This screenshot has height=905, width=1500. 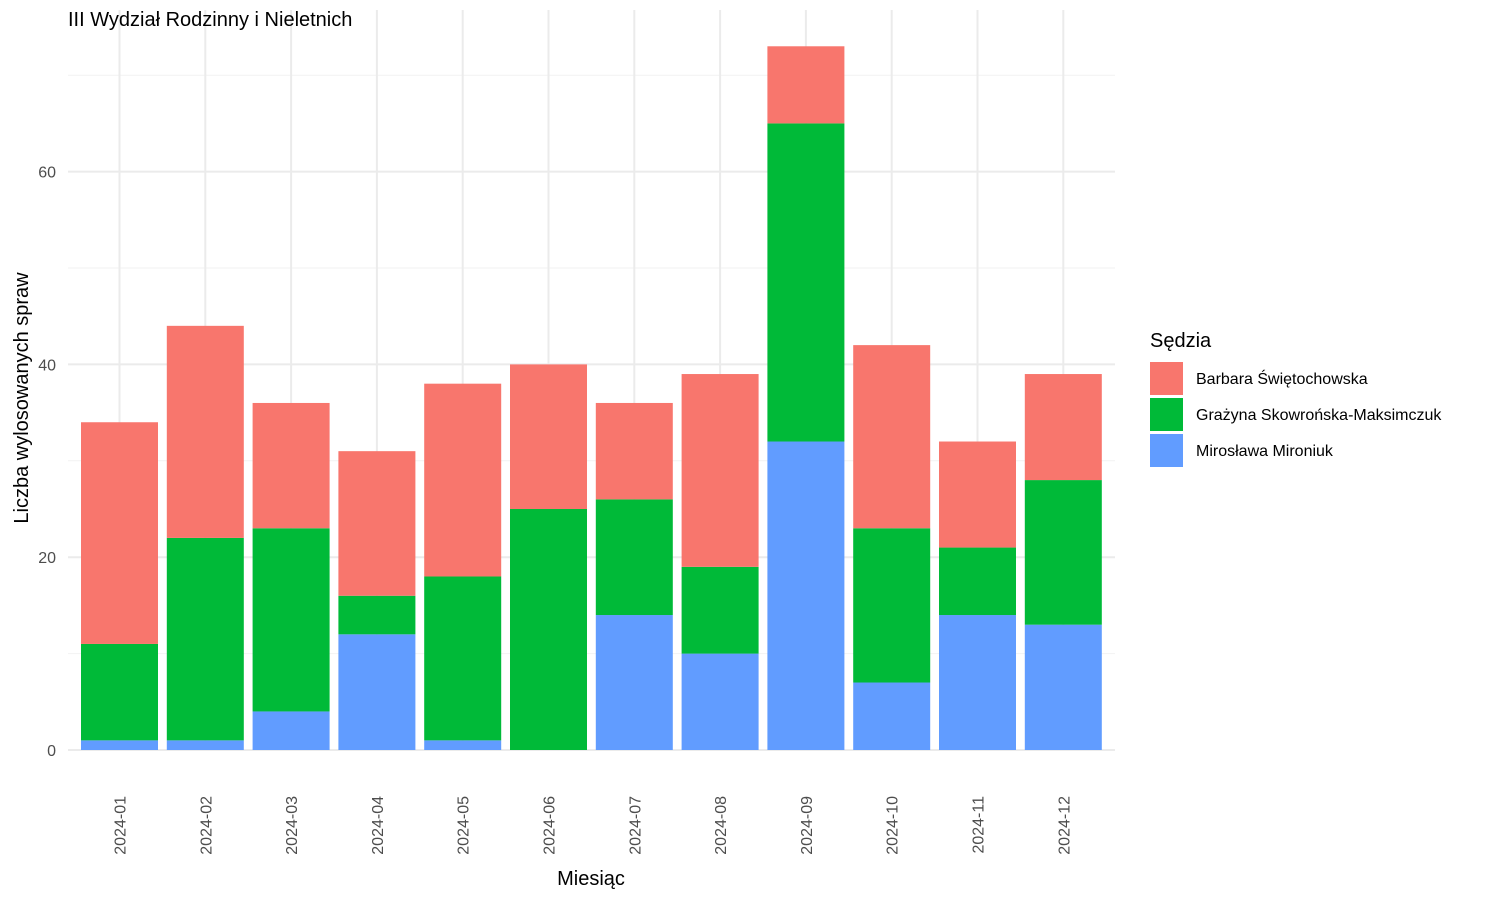 What do you see at coordinates (51, 751) in the screenshot?
I see `y-tick-label: 0` at bounding box center [51, 751].